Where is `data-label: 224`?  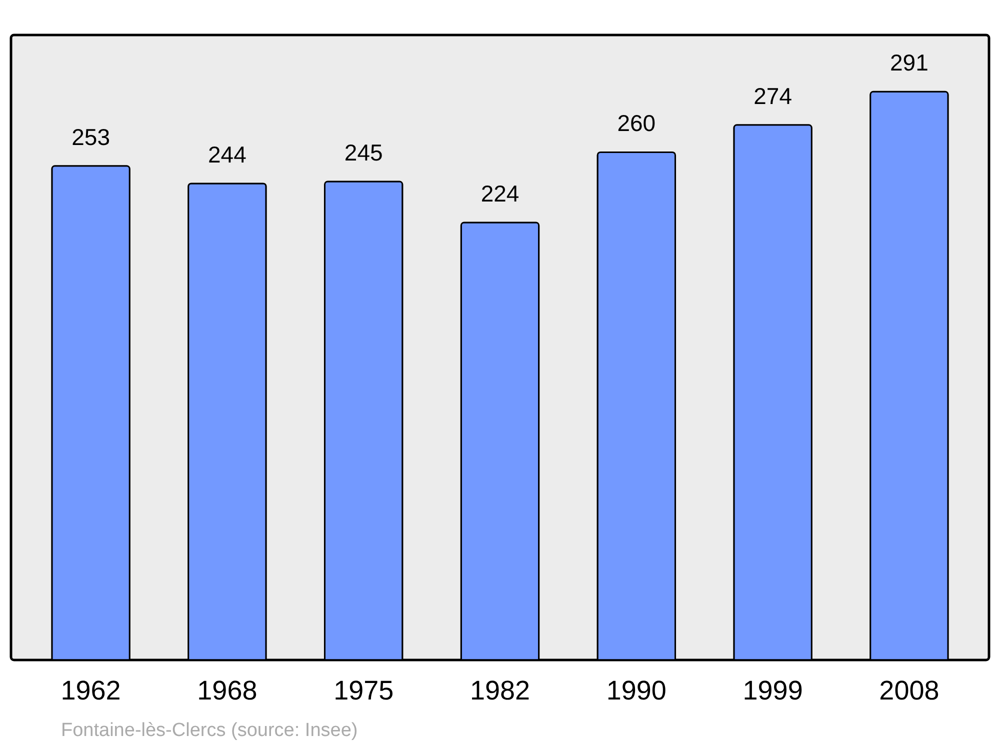 data-label: 224 is located at coordinates (500, 193).